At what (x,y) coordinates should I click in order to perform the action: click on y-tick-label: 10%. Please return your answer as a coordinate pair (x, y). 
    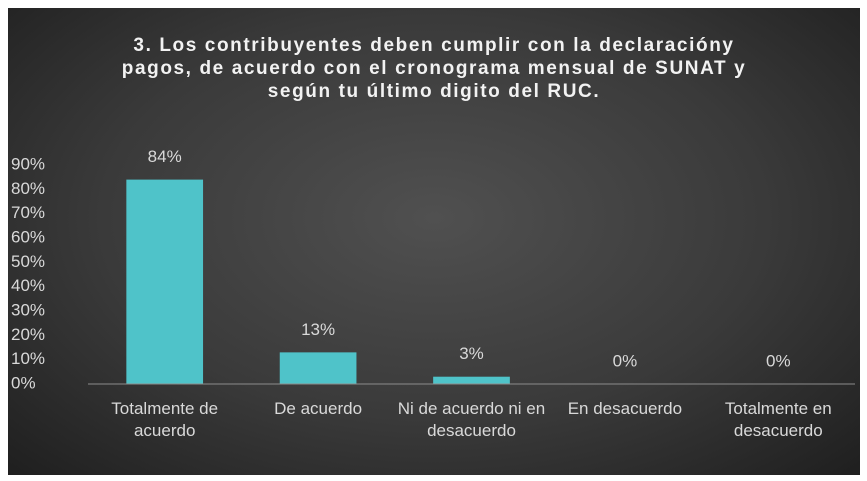
    Looking at the image, I should click on (28, 358).